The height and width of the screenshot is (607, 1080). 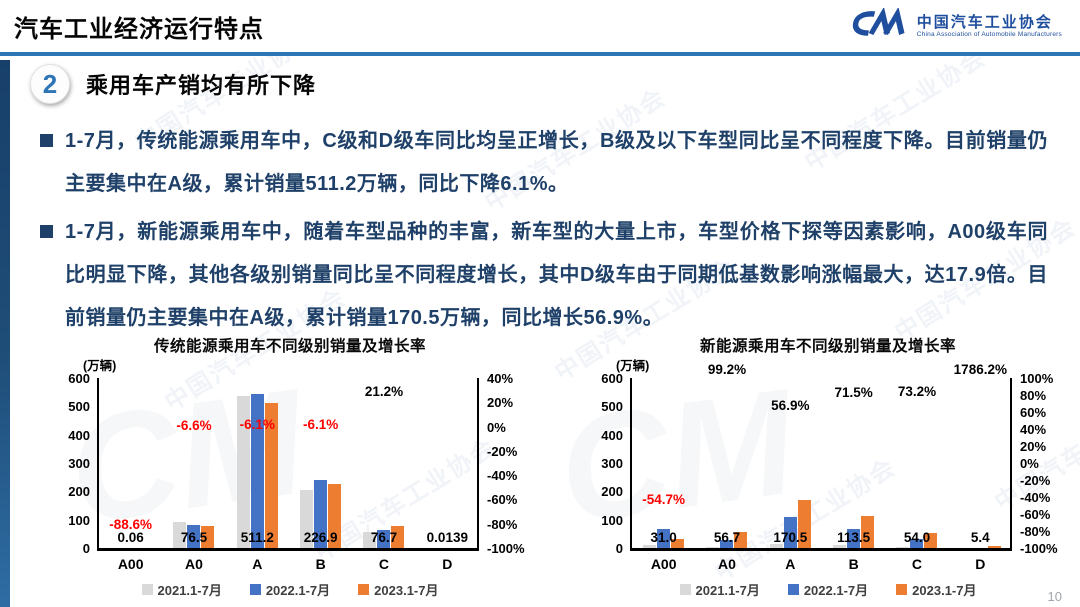 I want to click on legend-label: 2023.1-7月, so click(x=406, y=590).